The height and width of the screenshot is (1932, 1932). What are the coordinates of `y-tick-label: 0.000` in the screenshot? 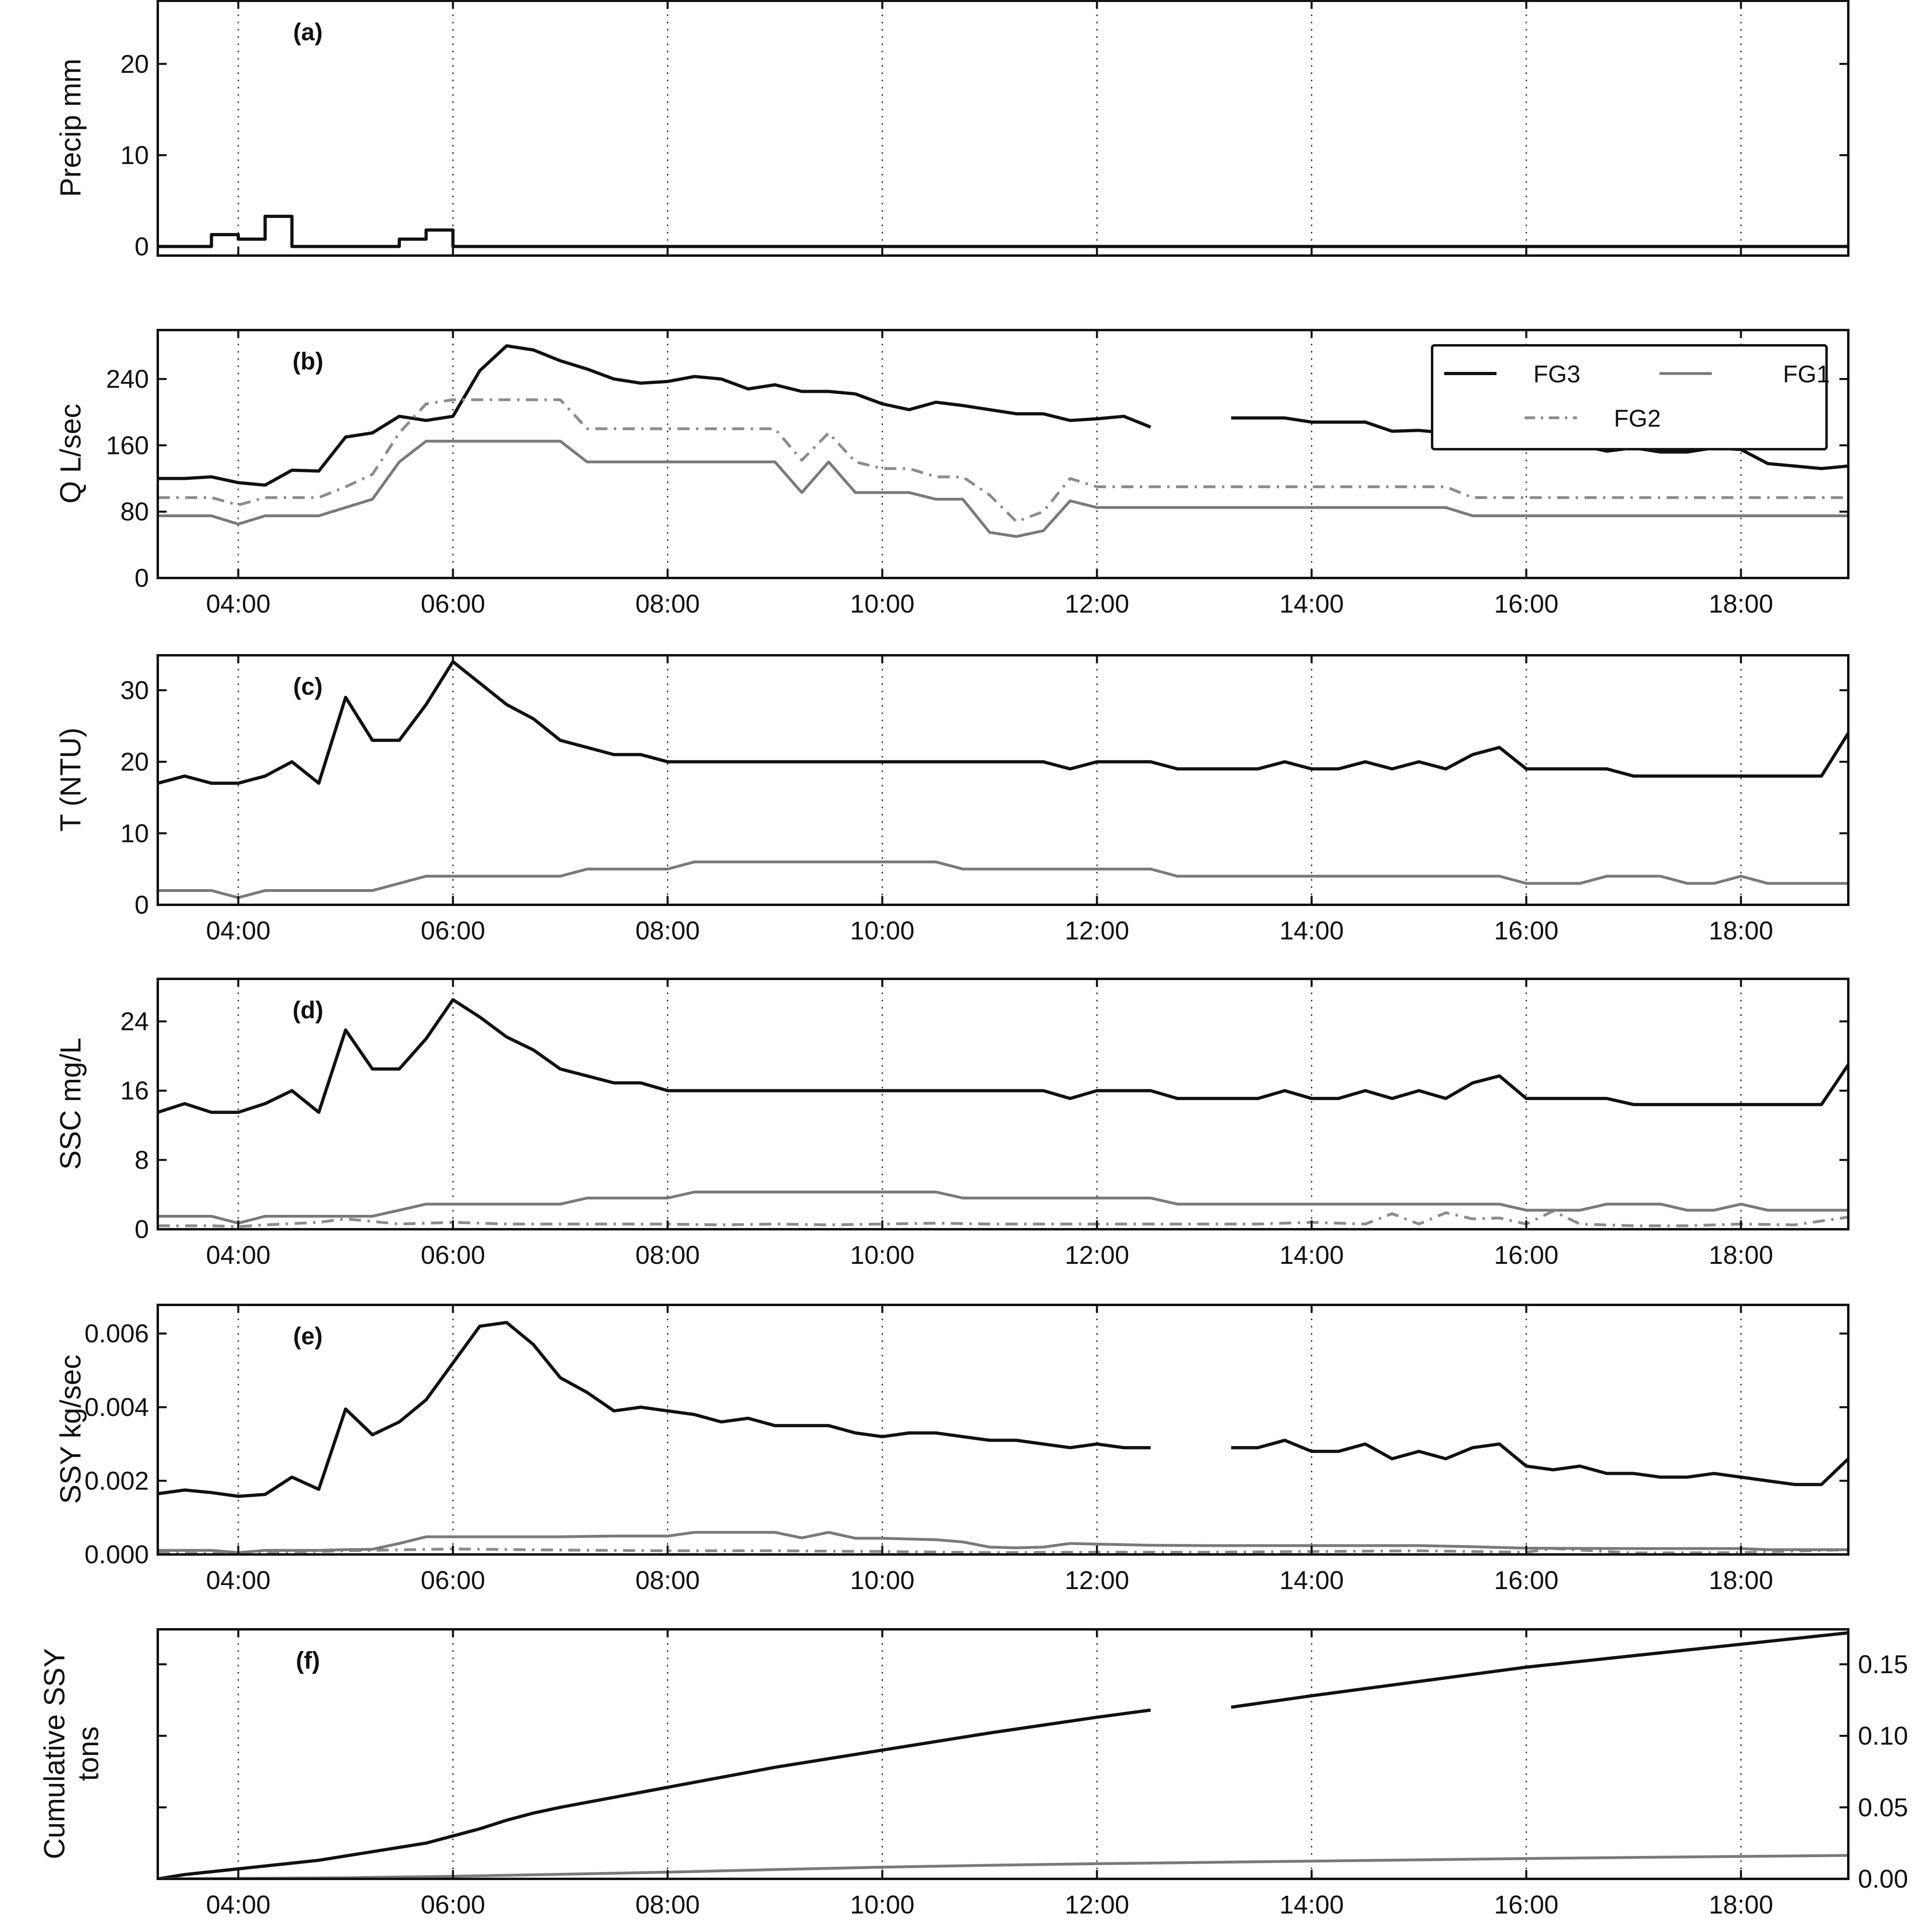 It's located at (117, 1554).